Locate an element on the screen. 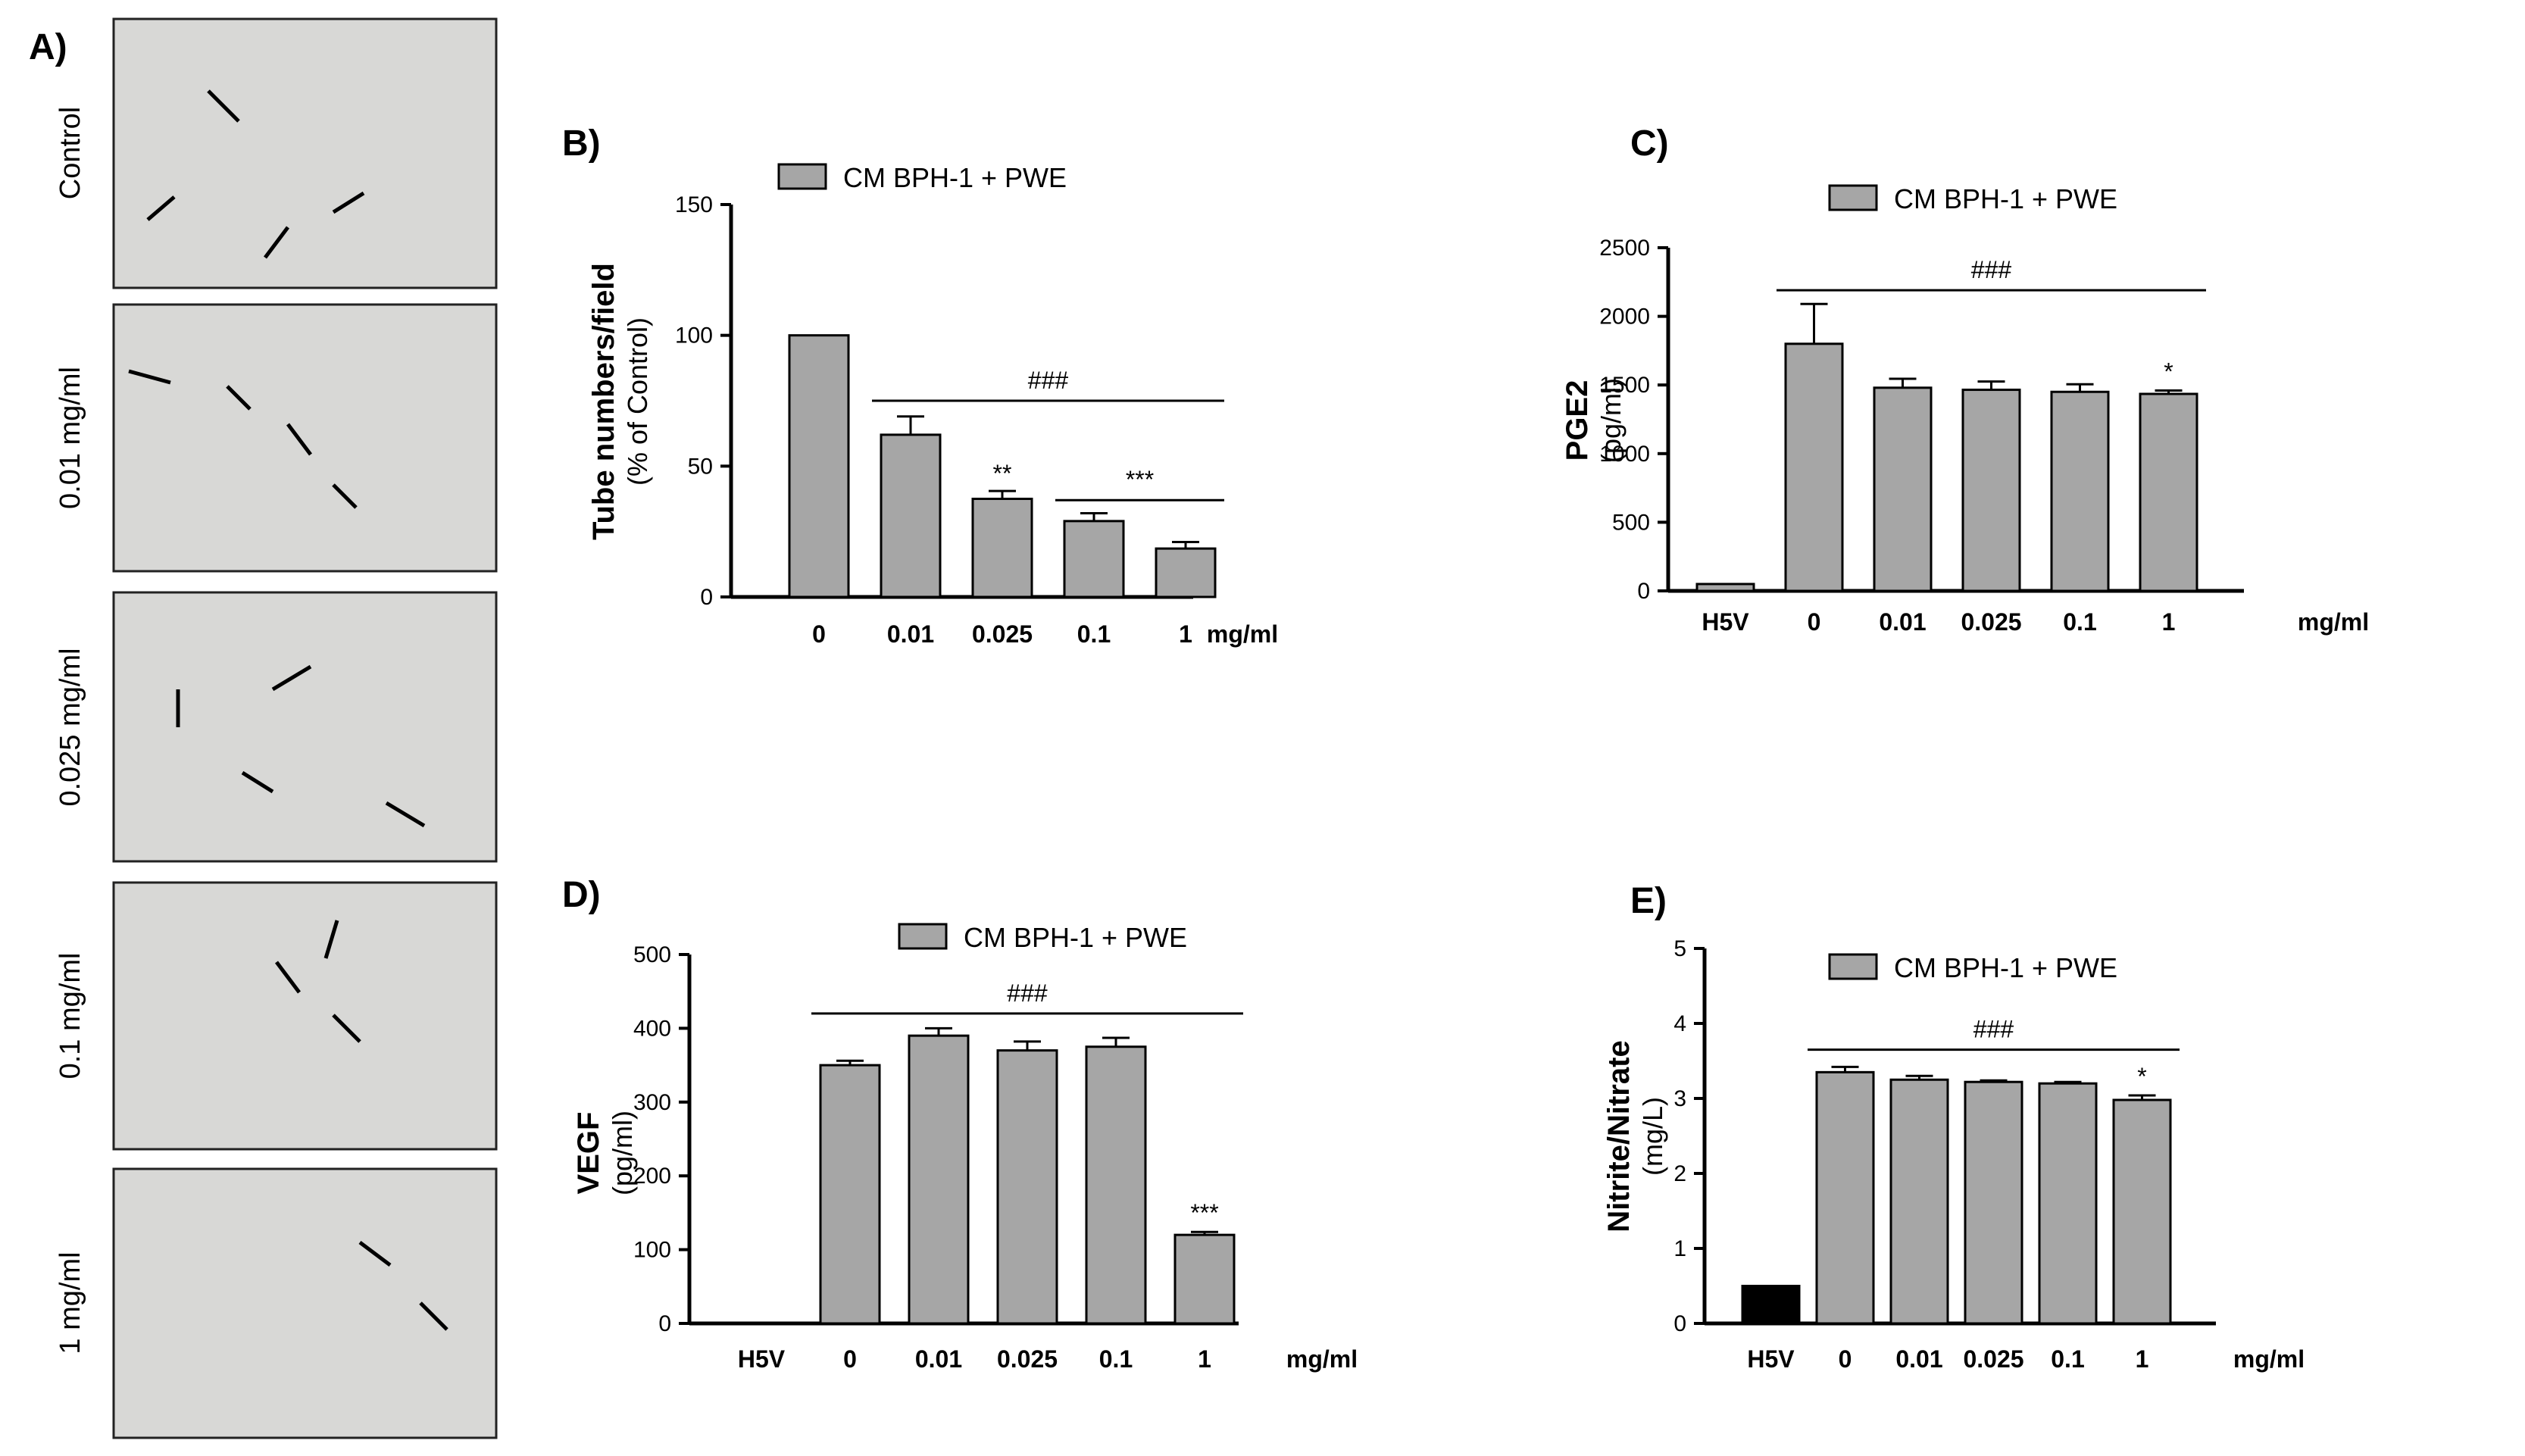 The height and width of the screenshot is (1456, 2525). significance-marker: ** is located at coordinates (1002, 473).